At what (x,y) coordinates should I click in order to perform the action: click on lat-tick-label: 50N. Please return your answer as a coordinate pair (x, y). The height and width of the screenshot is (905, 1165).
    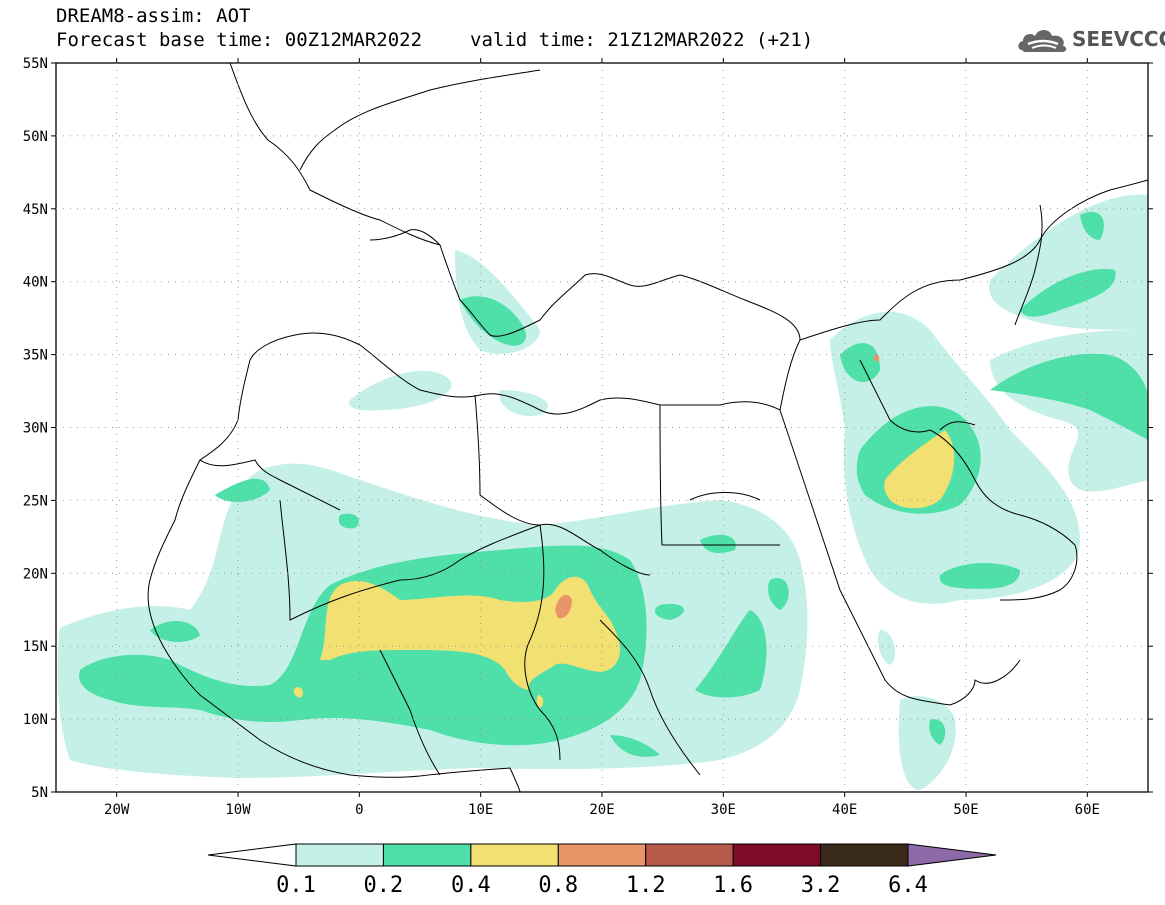
    Looking at the image, I should click on (35, 137).